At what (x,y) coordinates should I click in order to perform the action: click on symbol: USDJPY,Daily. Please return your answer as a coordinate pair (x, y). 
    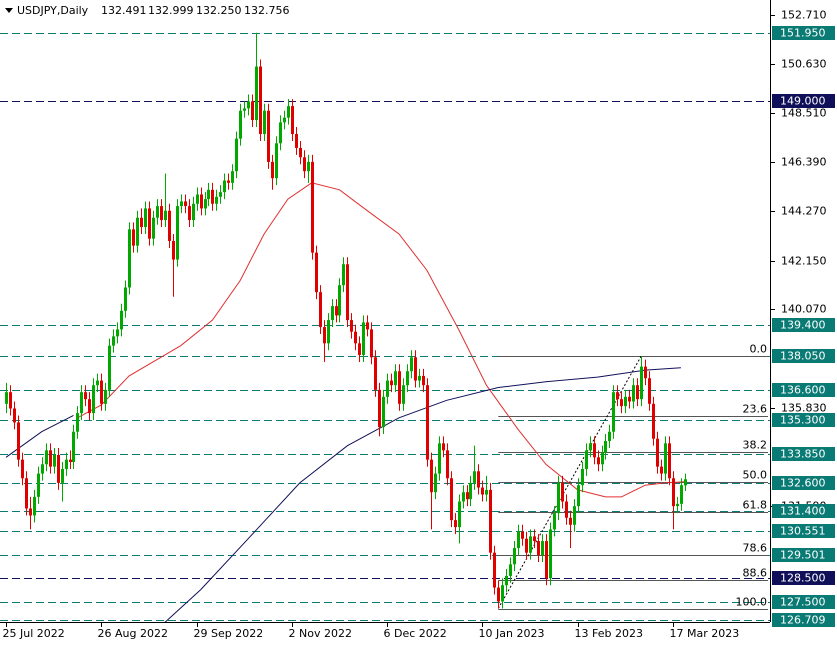
    Looking at the image, I should click on (53, 10).